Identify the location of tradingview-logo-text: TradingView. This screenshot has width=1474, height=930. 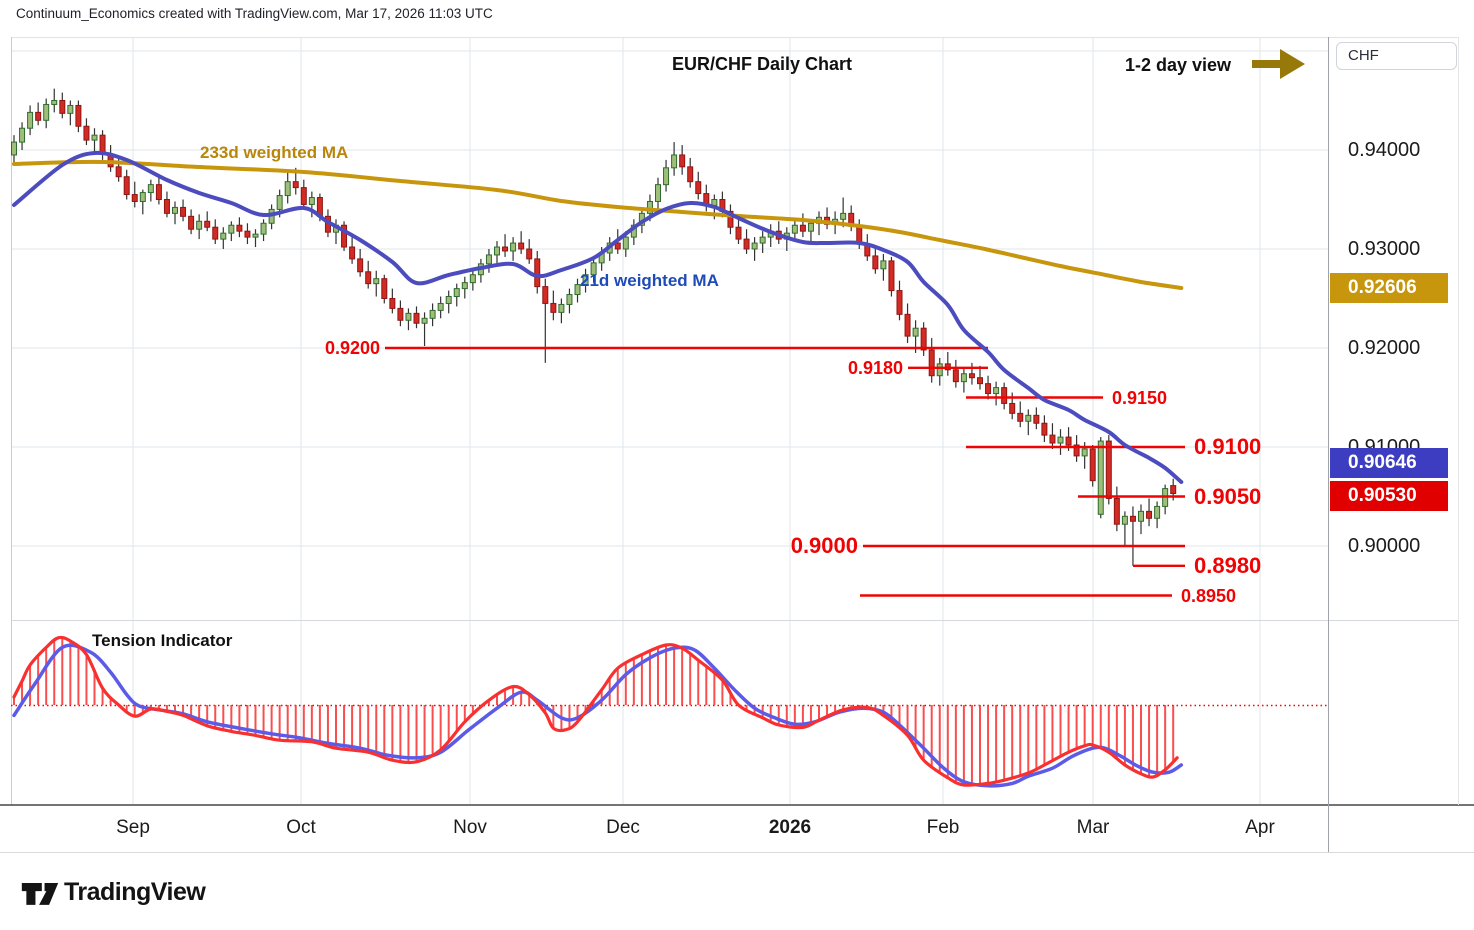
(135, 892).